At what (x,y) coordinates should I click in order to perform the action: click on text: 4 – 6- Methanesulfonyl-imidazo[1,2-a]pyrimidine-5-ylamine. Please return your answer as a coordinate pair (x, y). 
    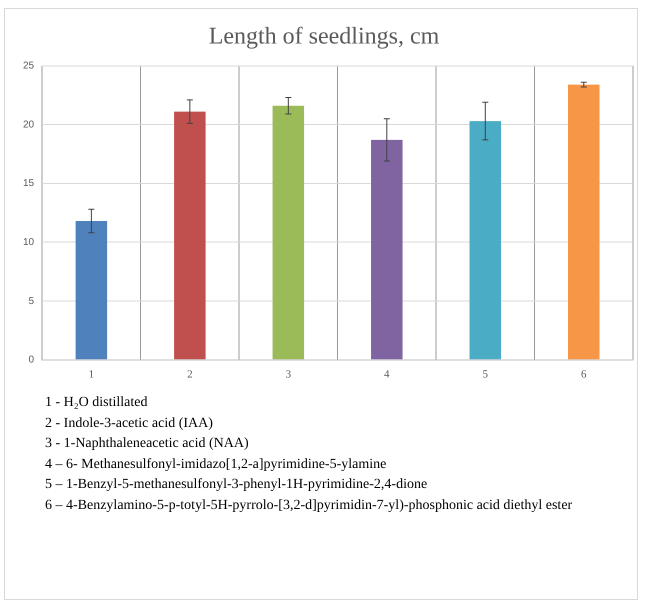
    Looking at the image, I should click on (216, 465).